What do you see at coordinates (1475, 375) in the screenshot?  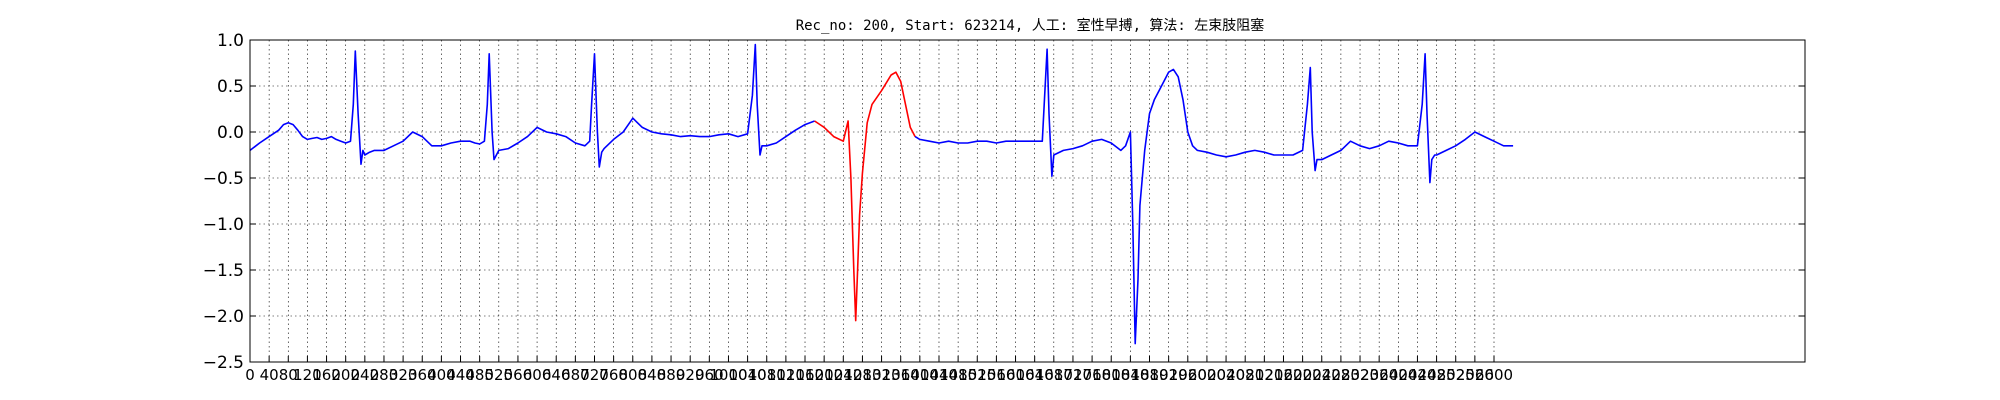 I see `x-tick-label-64: 2560` at bounding box center [1475, 375].